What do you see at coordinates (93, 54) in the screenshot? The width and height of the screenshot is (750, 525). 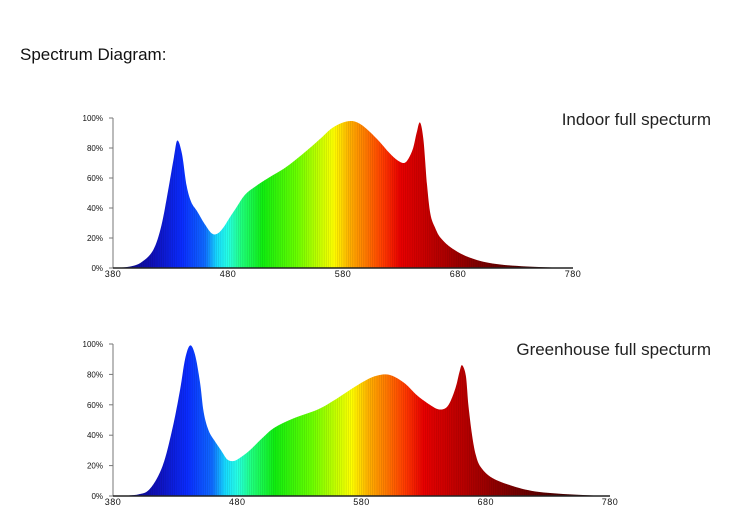 I see `page-title: Spectrum Diagram:` at bounding box center [93, 54].